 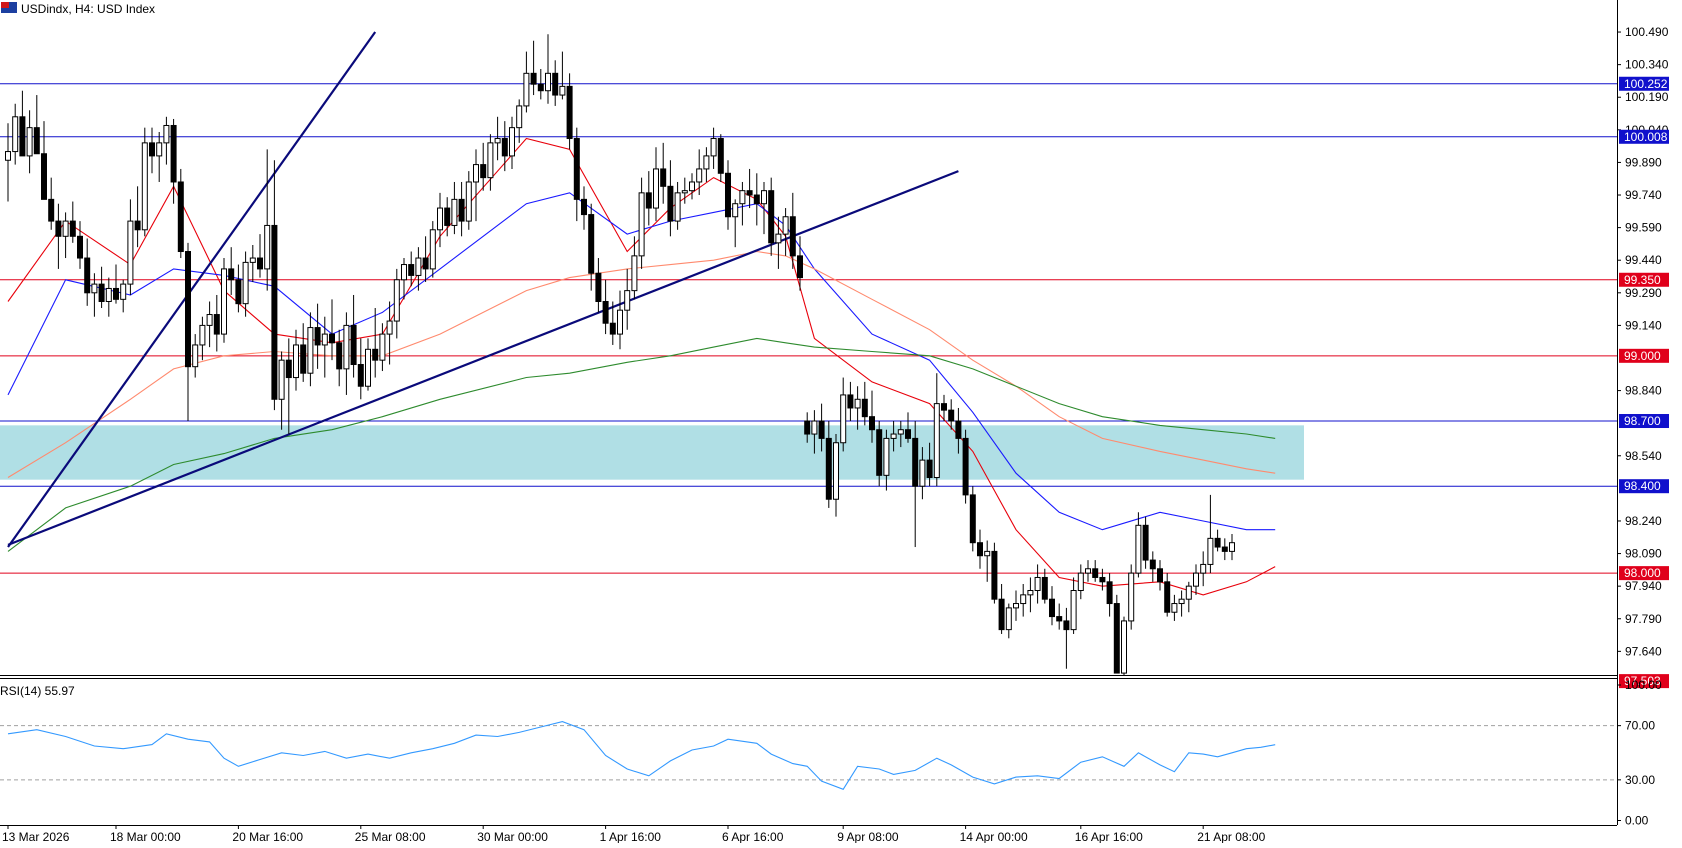 I want to click on level-badge-label: 100.008, so click(x=1646, y=137).